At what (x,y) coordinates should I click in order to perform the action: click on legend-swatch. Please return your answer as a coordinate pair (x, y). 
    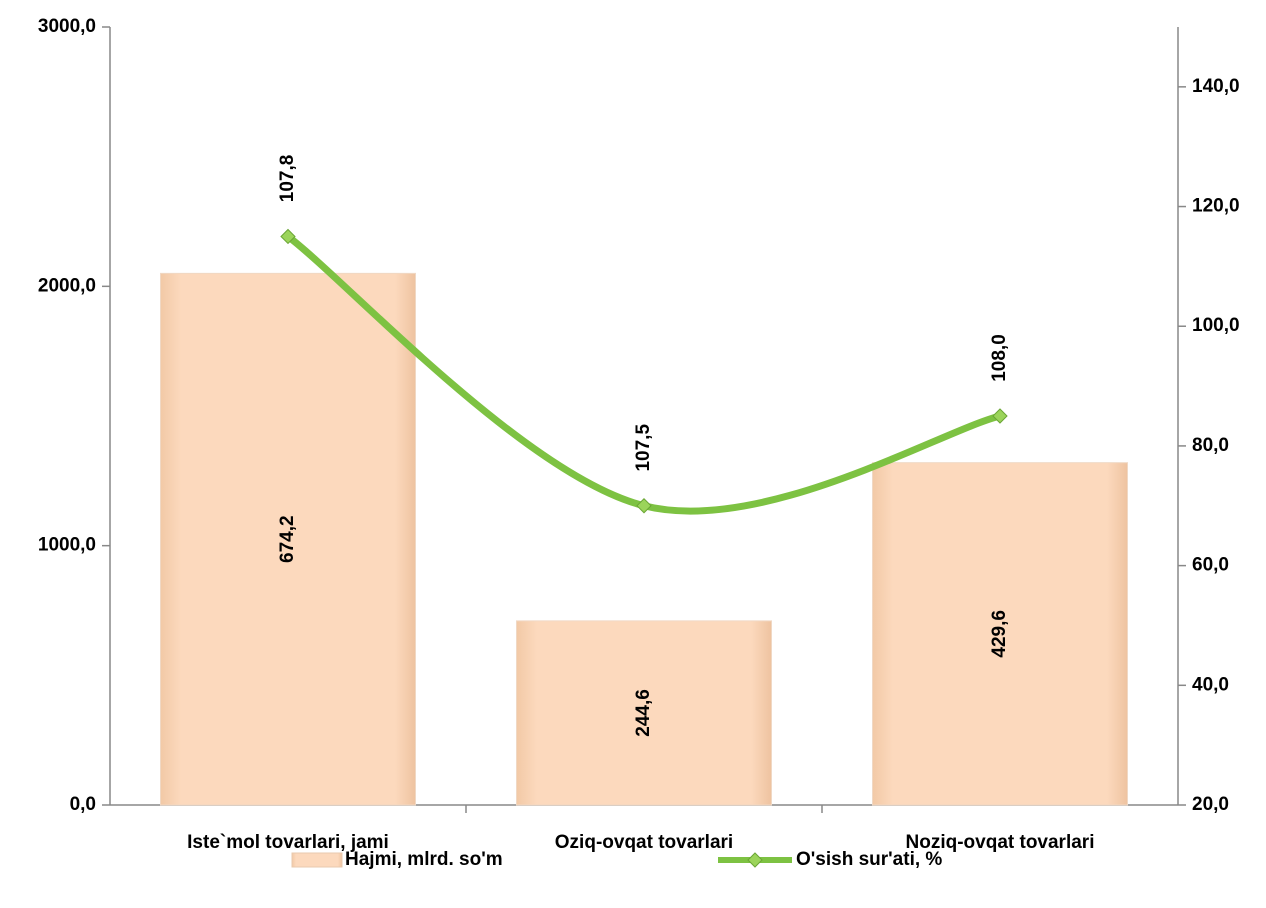
    Looking at the image, I should click on (317, 860).